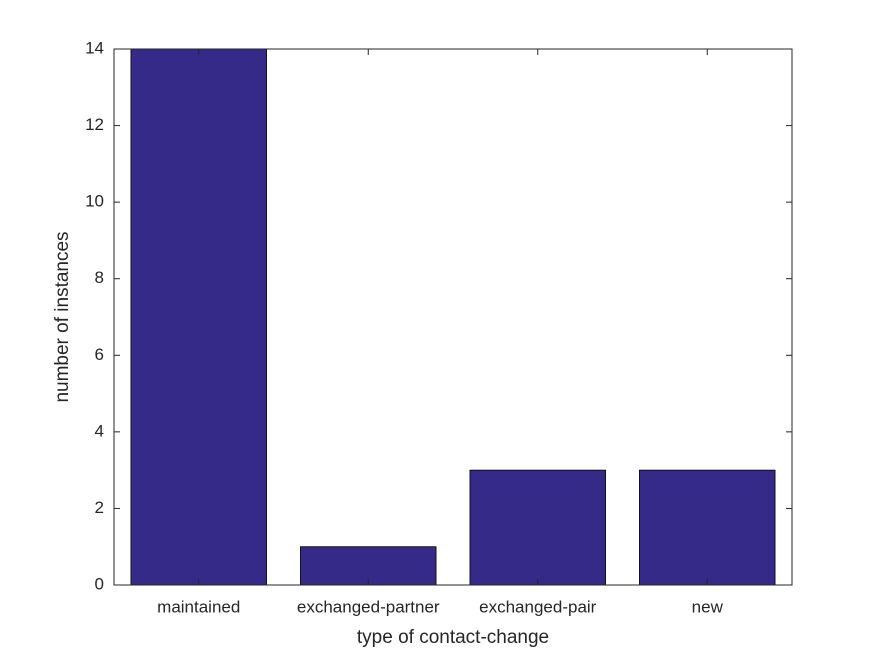 The height and width of the screenshot is (656, 875). I want to click on x-tick-label: new, so click(708, 606).